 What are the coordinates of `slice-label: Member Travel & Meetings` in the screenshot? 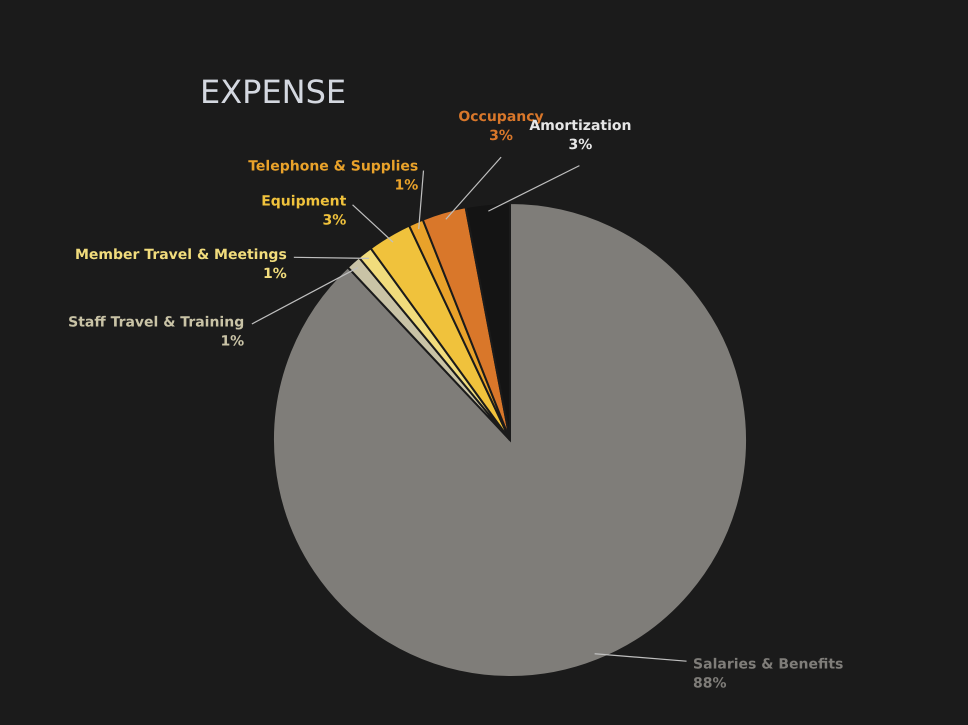 It's located at (180, 254).